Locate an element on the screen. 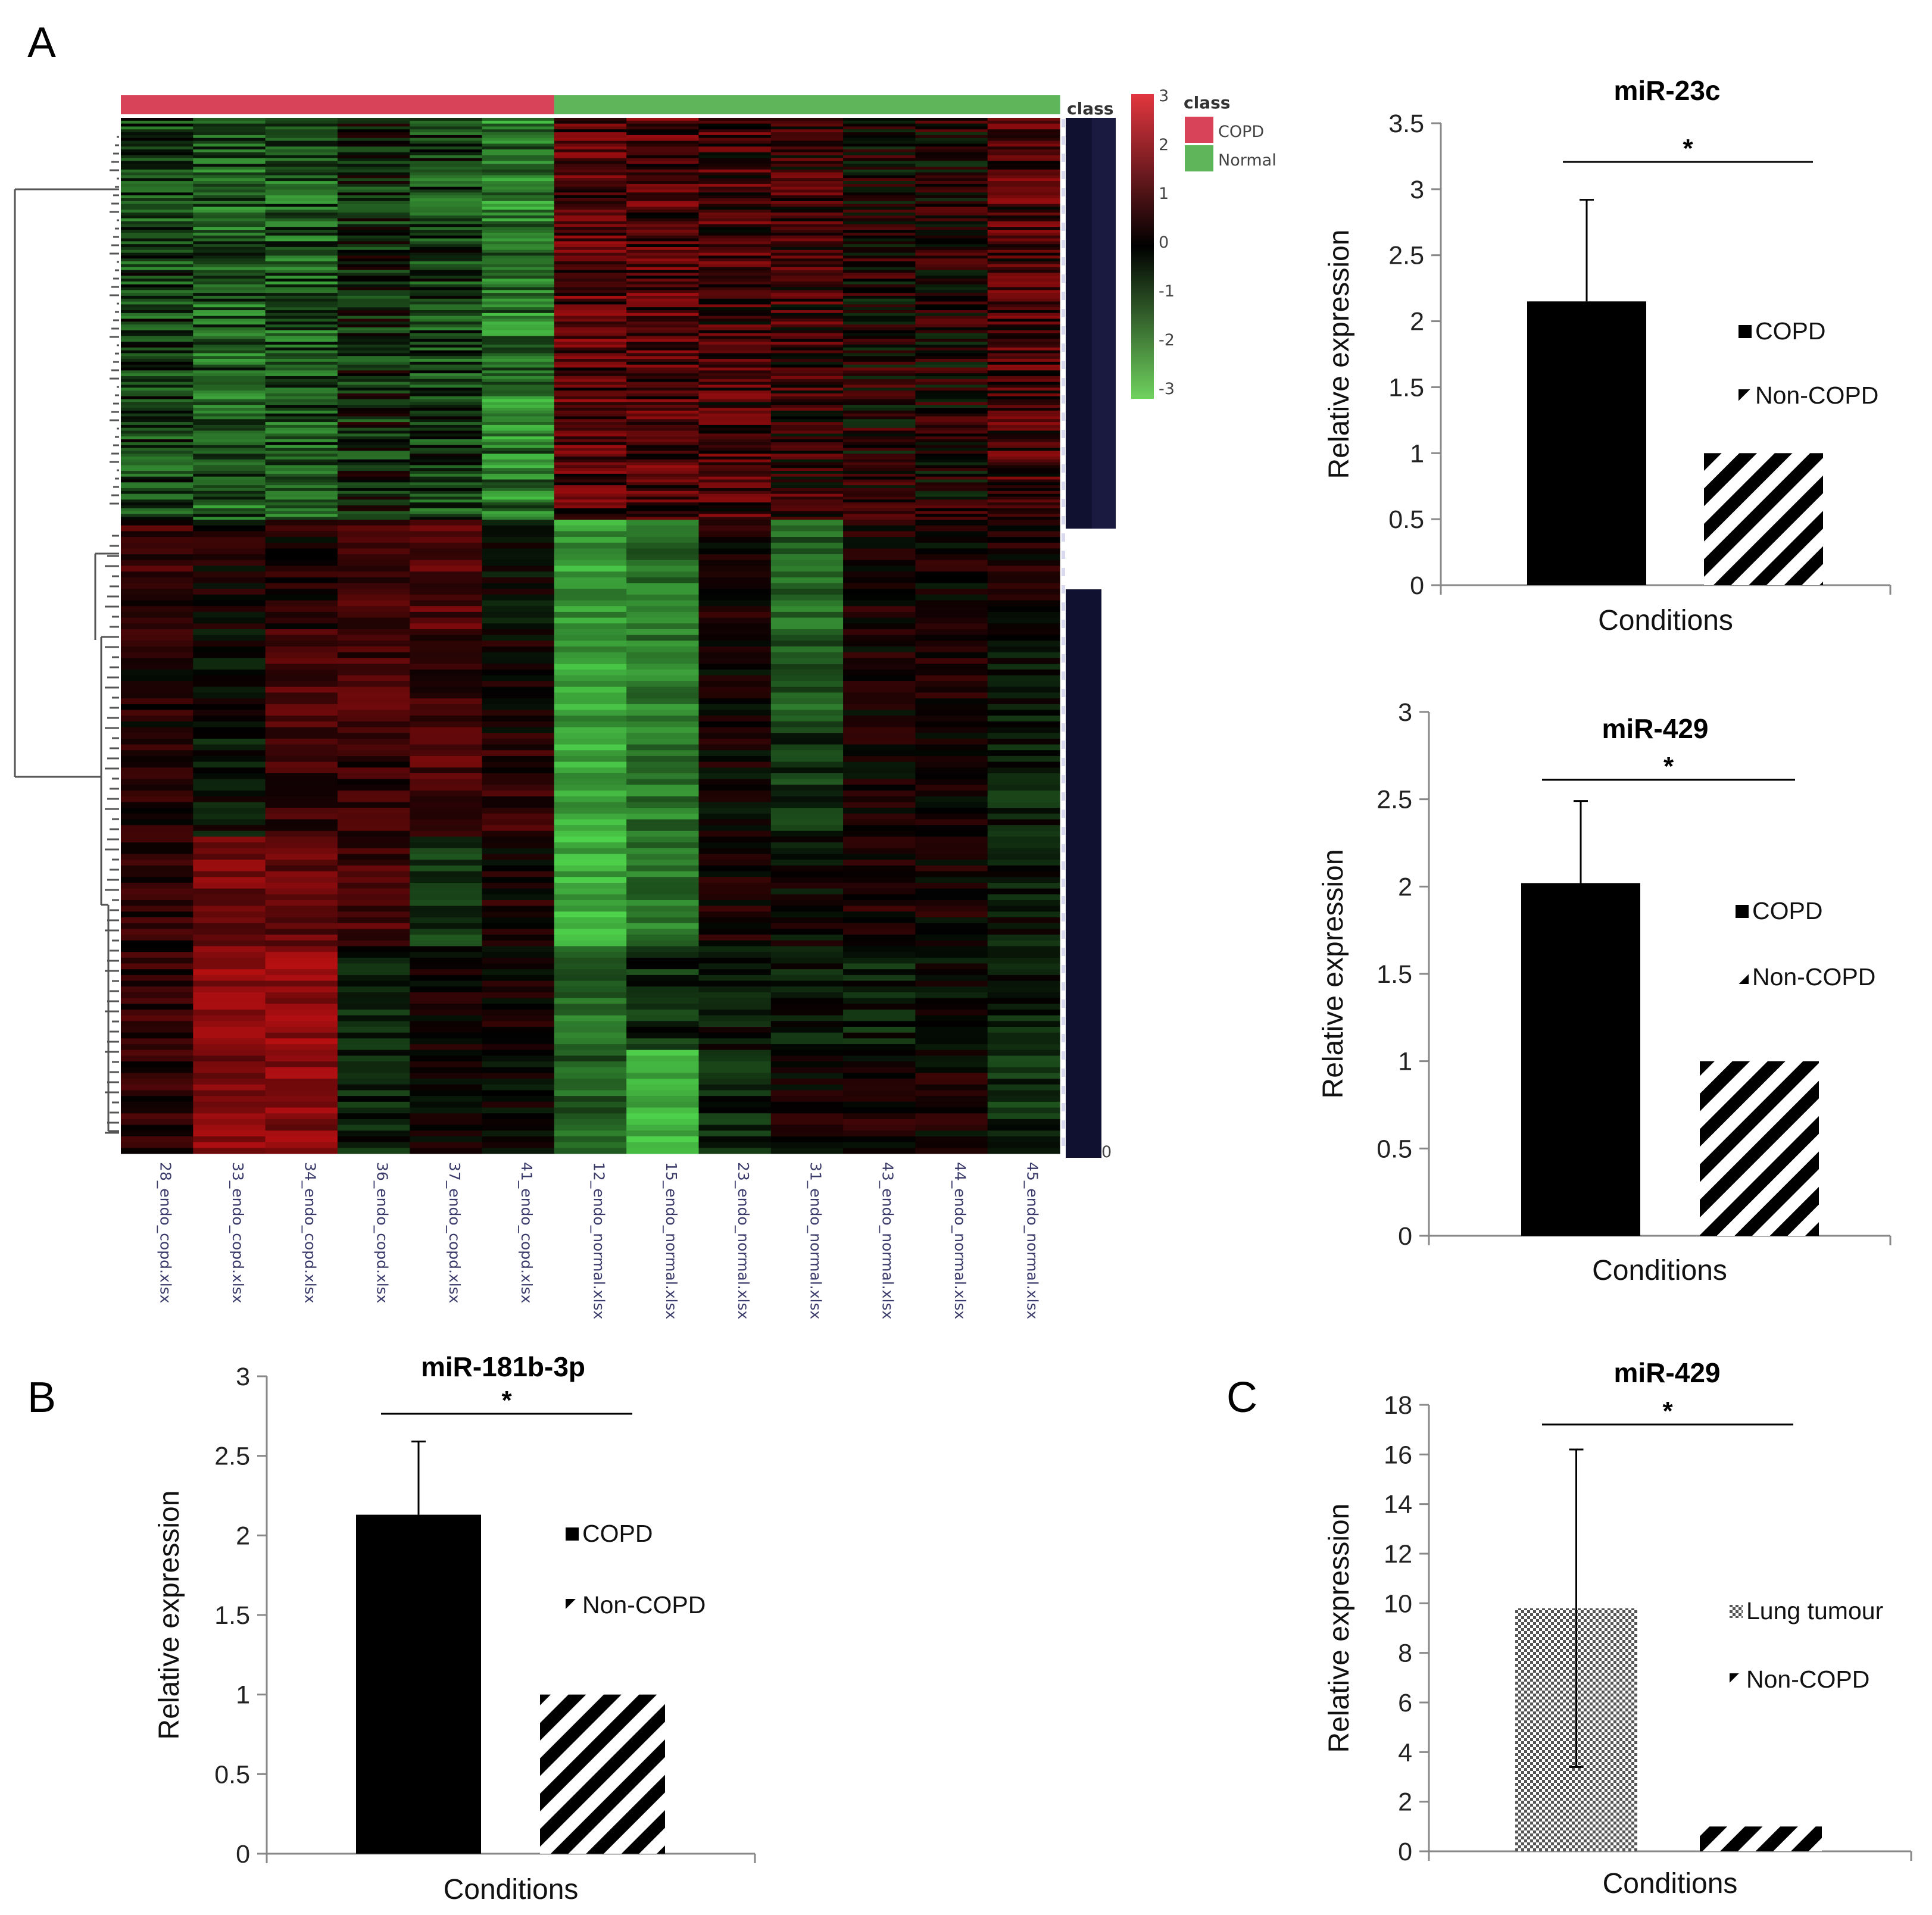 The image size is (1932, 1915). x-axis-label: Conditions is located at coordinates (1659, 1270).